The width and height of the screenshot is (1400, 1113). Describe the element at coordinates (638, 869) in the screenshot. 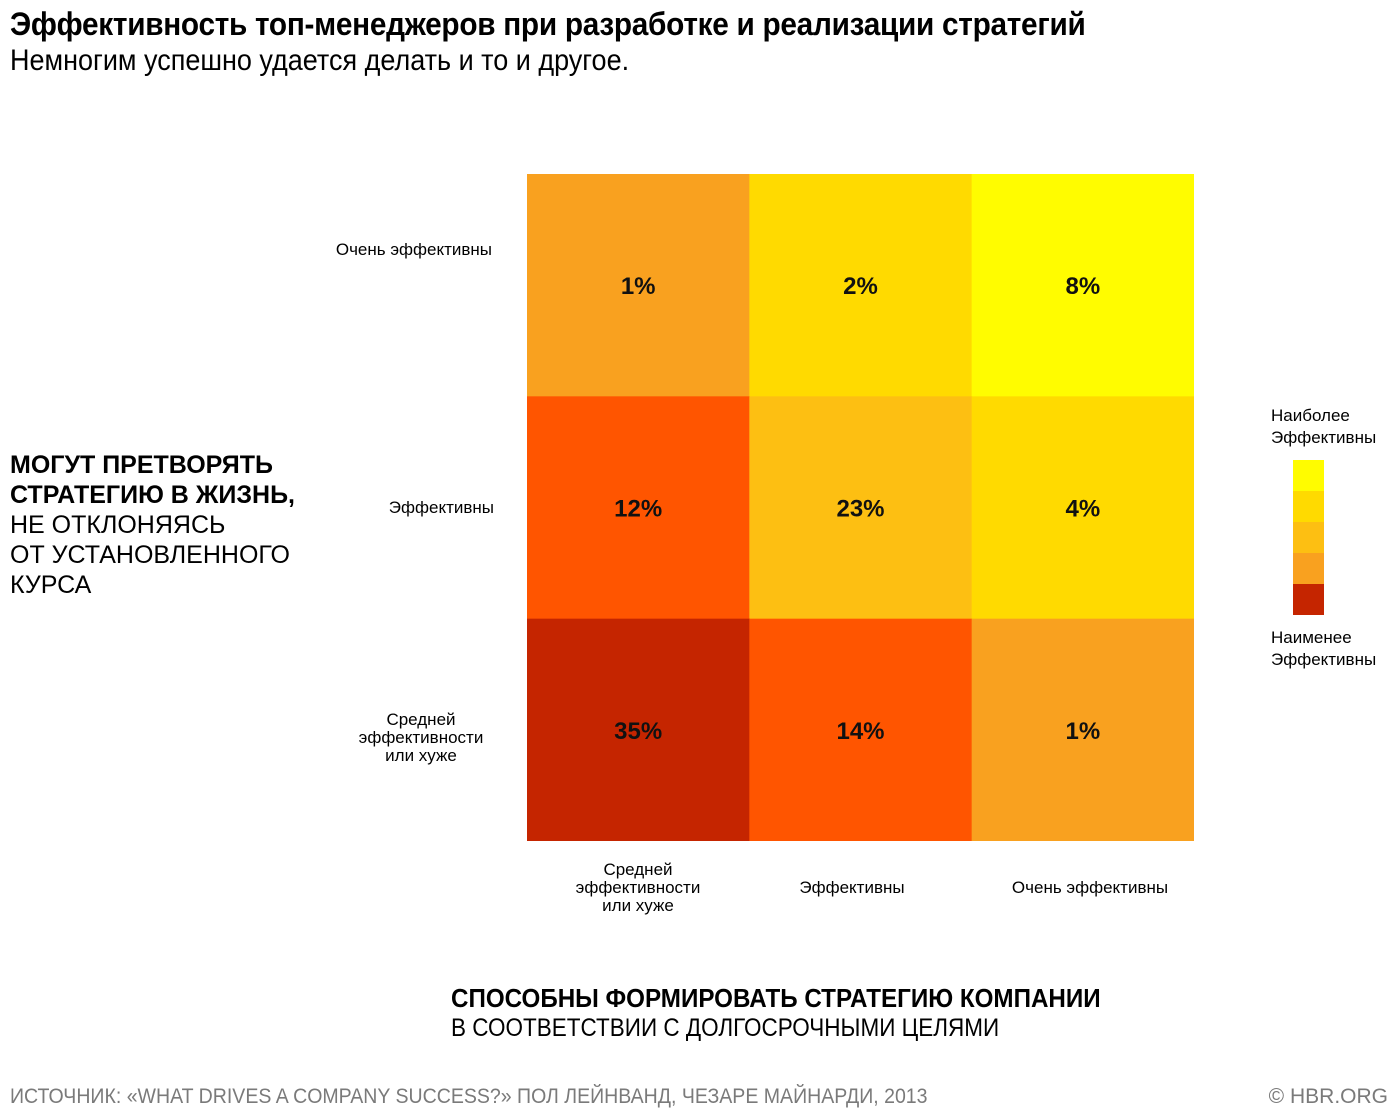

I see `x-tick-label-line: Средней` at that location.